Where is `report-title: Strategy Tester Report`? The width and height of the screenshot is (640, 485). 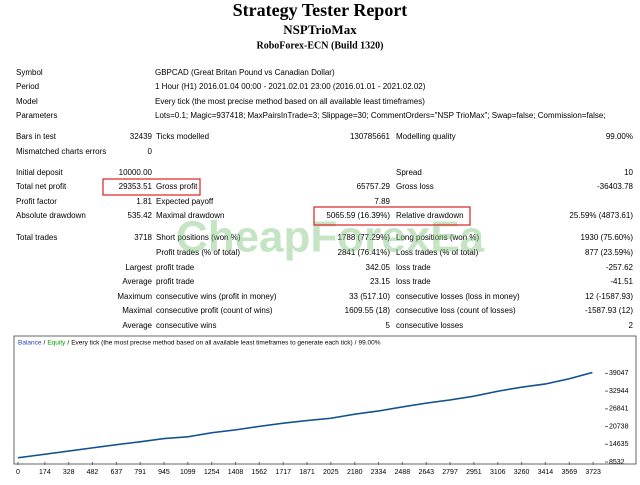 report-title: Strategy Tester Report is located at coordinates (320, 10).